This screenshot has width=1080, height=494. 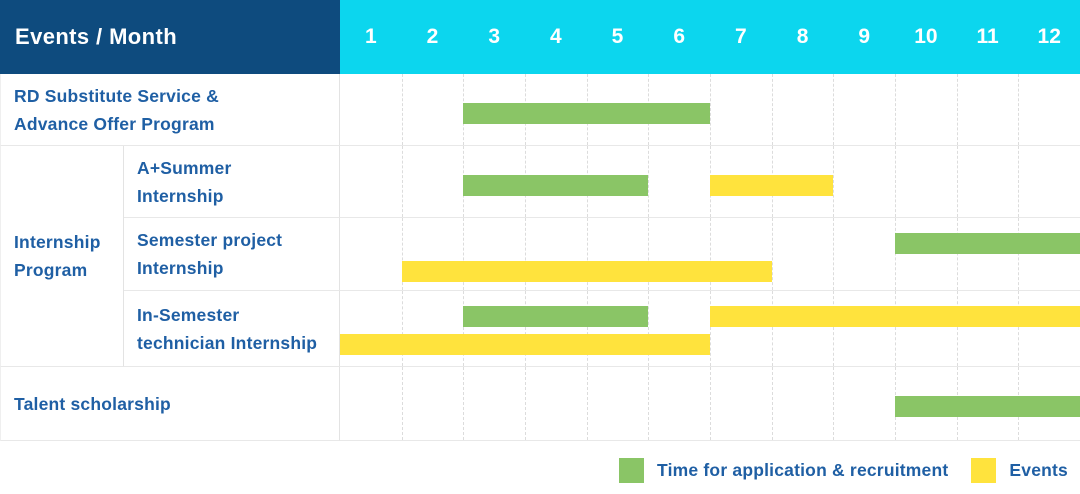 I want to click on month-header-label: 1, so click(x=370, y=36).